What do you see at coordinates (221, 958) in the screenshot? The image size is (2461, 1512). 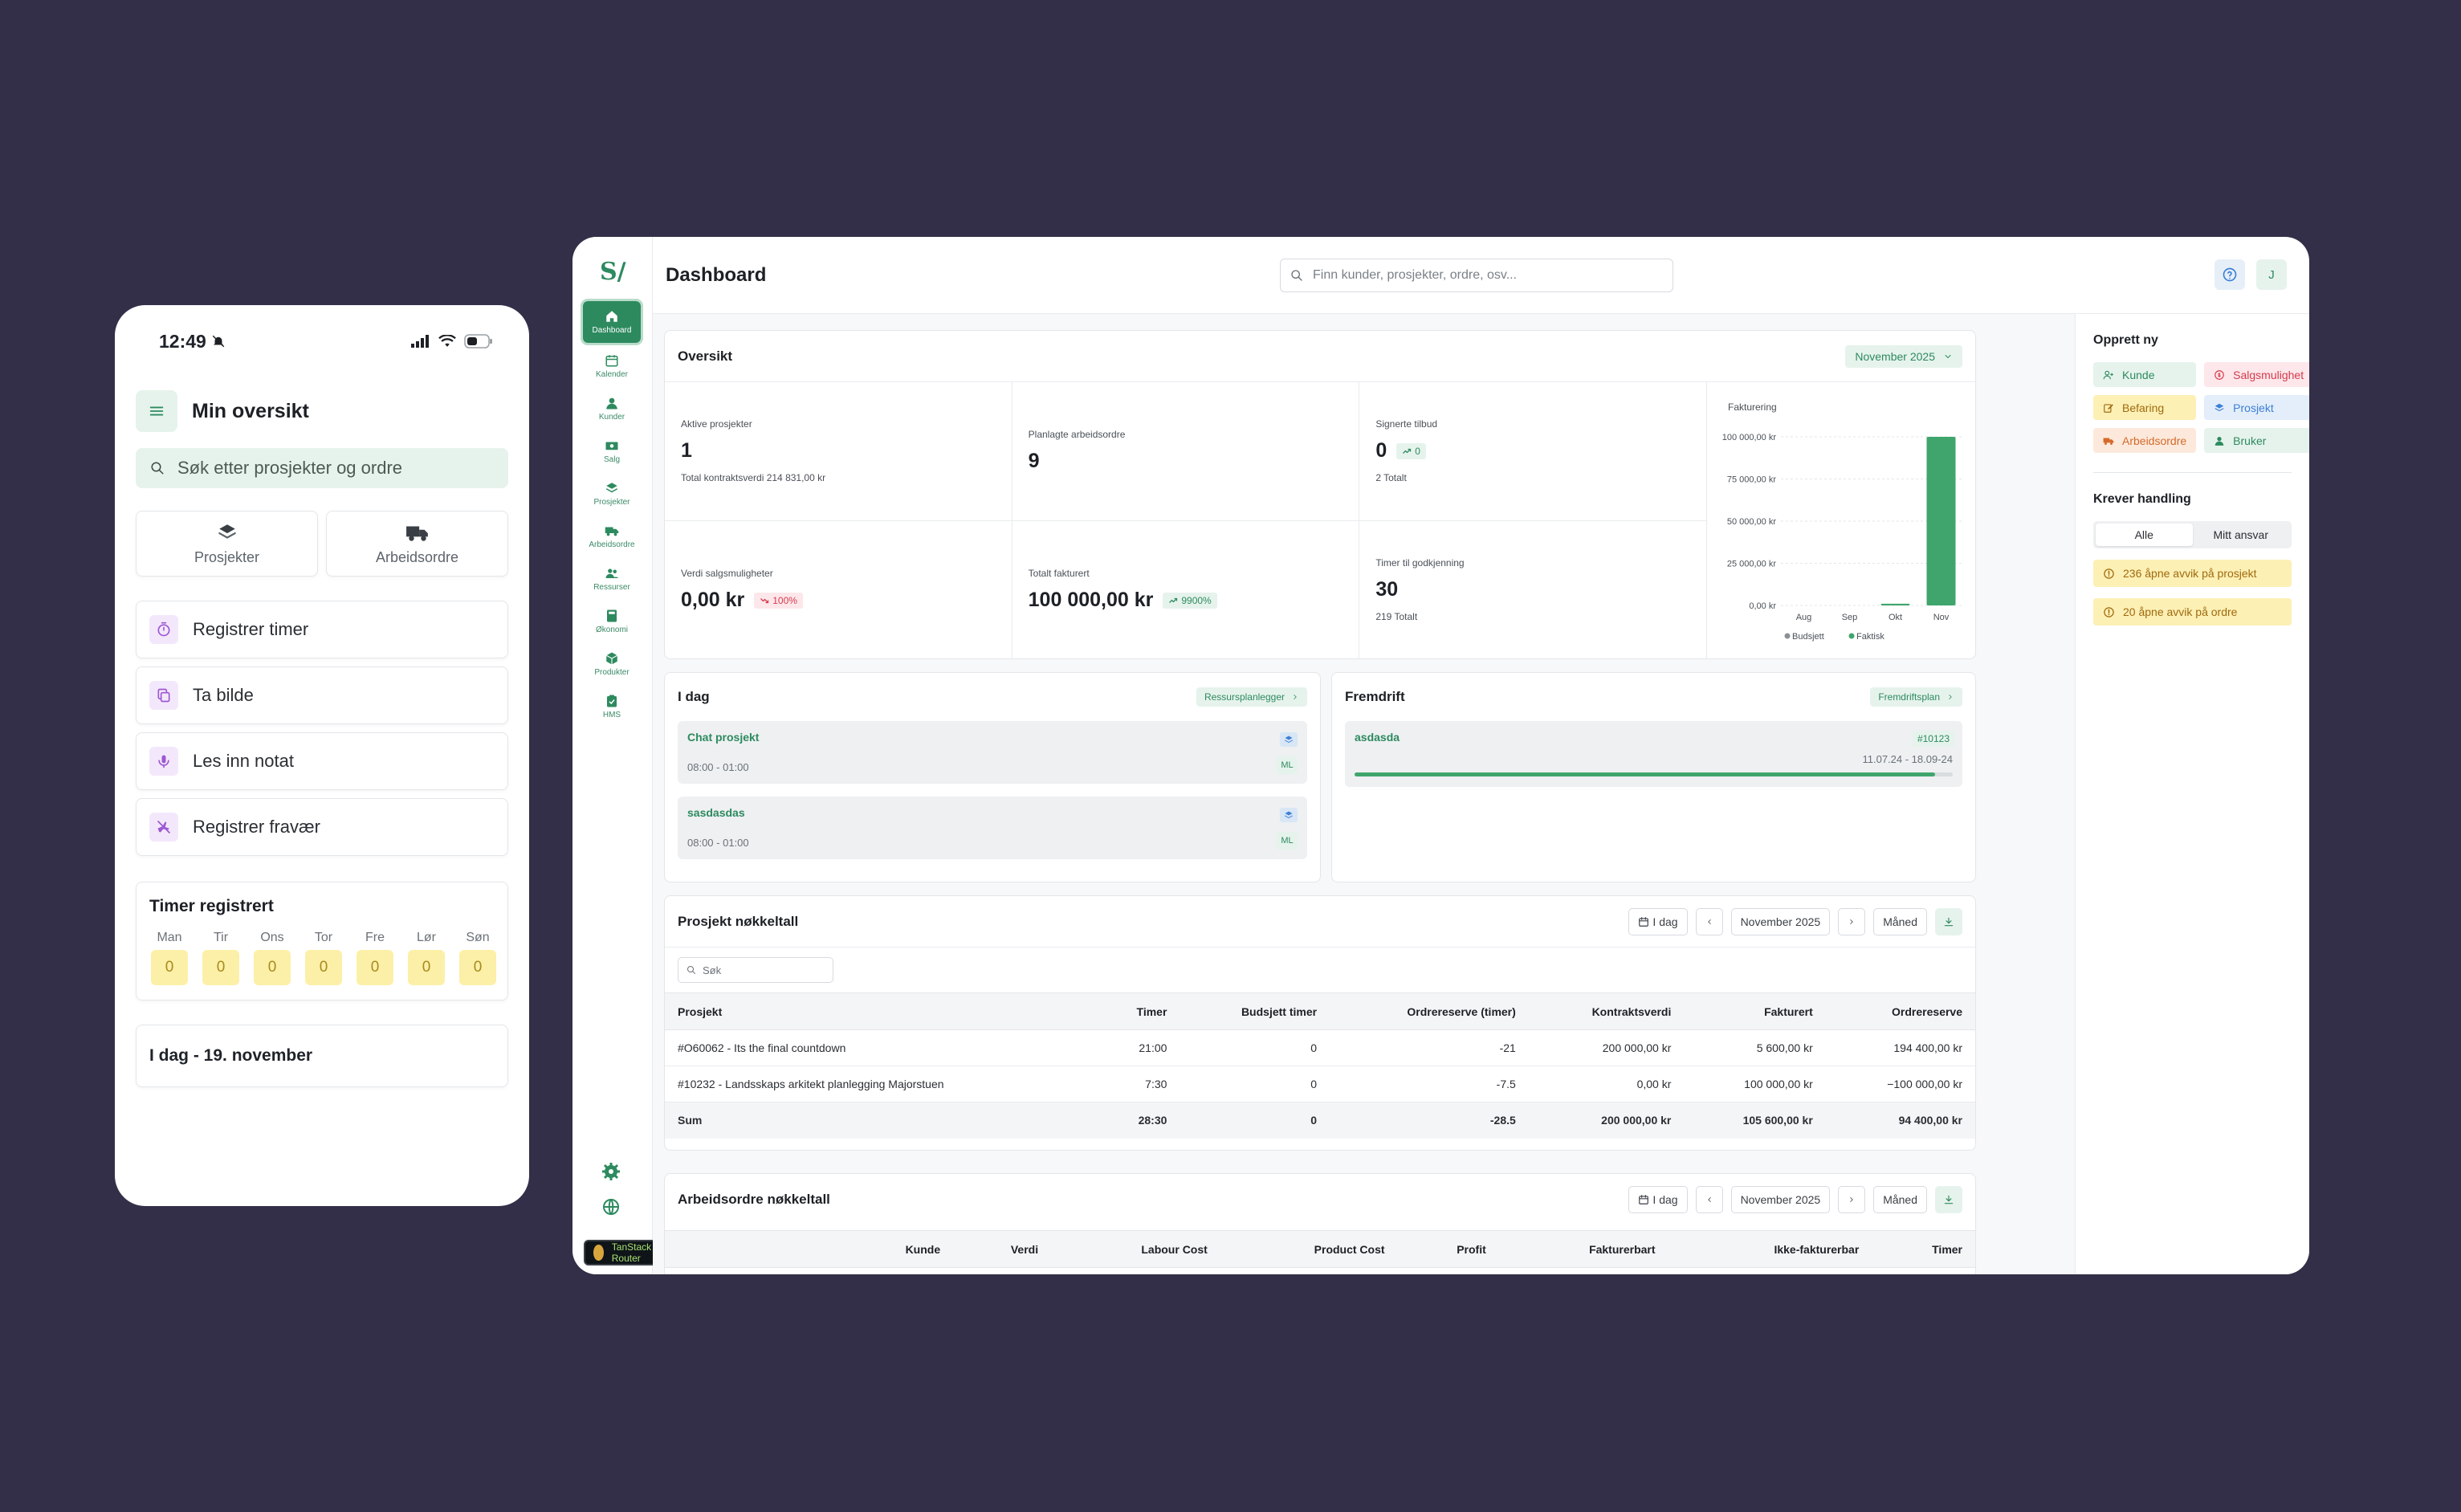 I see `weekday: Tir 0` at bounding box center [221, 958].